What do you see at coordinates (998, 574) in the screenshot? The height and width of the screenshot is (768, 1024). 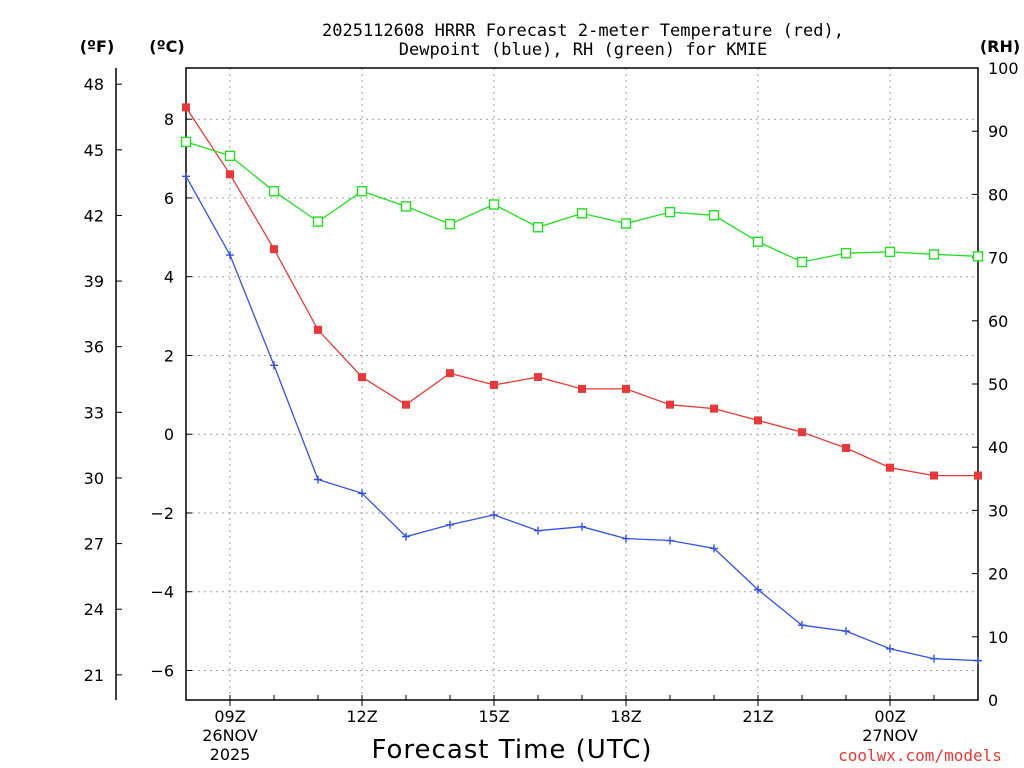 I see `rh-tick-label: 20` at bounding box center [998, 574].